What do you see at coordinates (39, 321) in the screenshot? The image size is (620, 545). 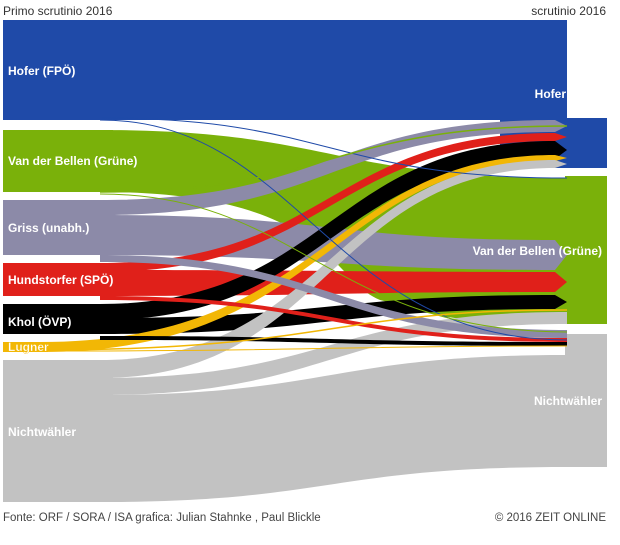 I see `left-label-khol: Khol (ÖVP)` at bounding box center [39, 321].